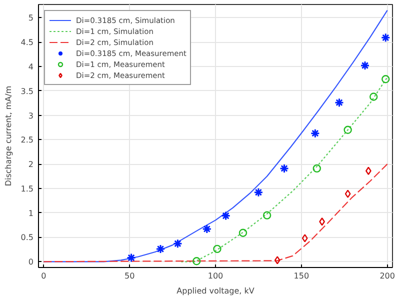 This screenshot has width=400, height=298. I want to click on y-tick-label: 0.5, so click(27, 237).